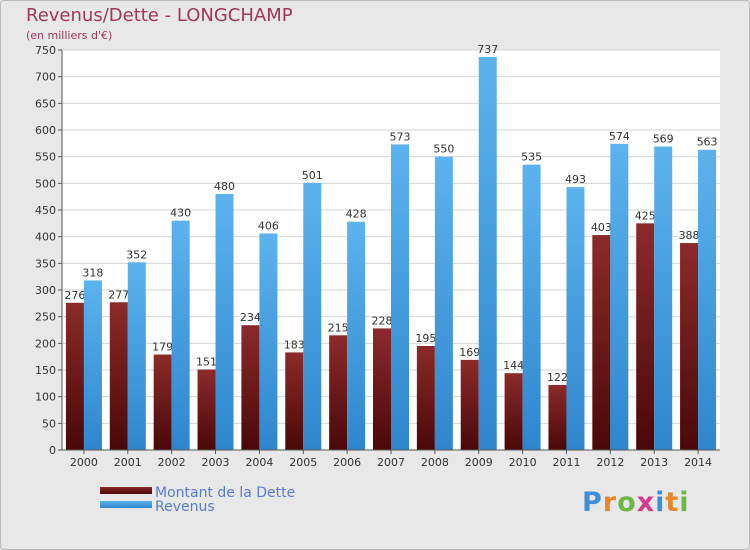  Describe the element at coordinates (627, 502) in the screenshot. I see `logo-letter: o` at that location.